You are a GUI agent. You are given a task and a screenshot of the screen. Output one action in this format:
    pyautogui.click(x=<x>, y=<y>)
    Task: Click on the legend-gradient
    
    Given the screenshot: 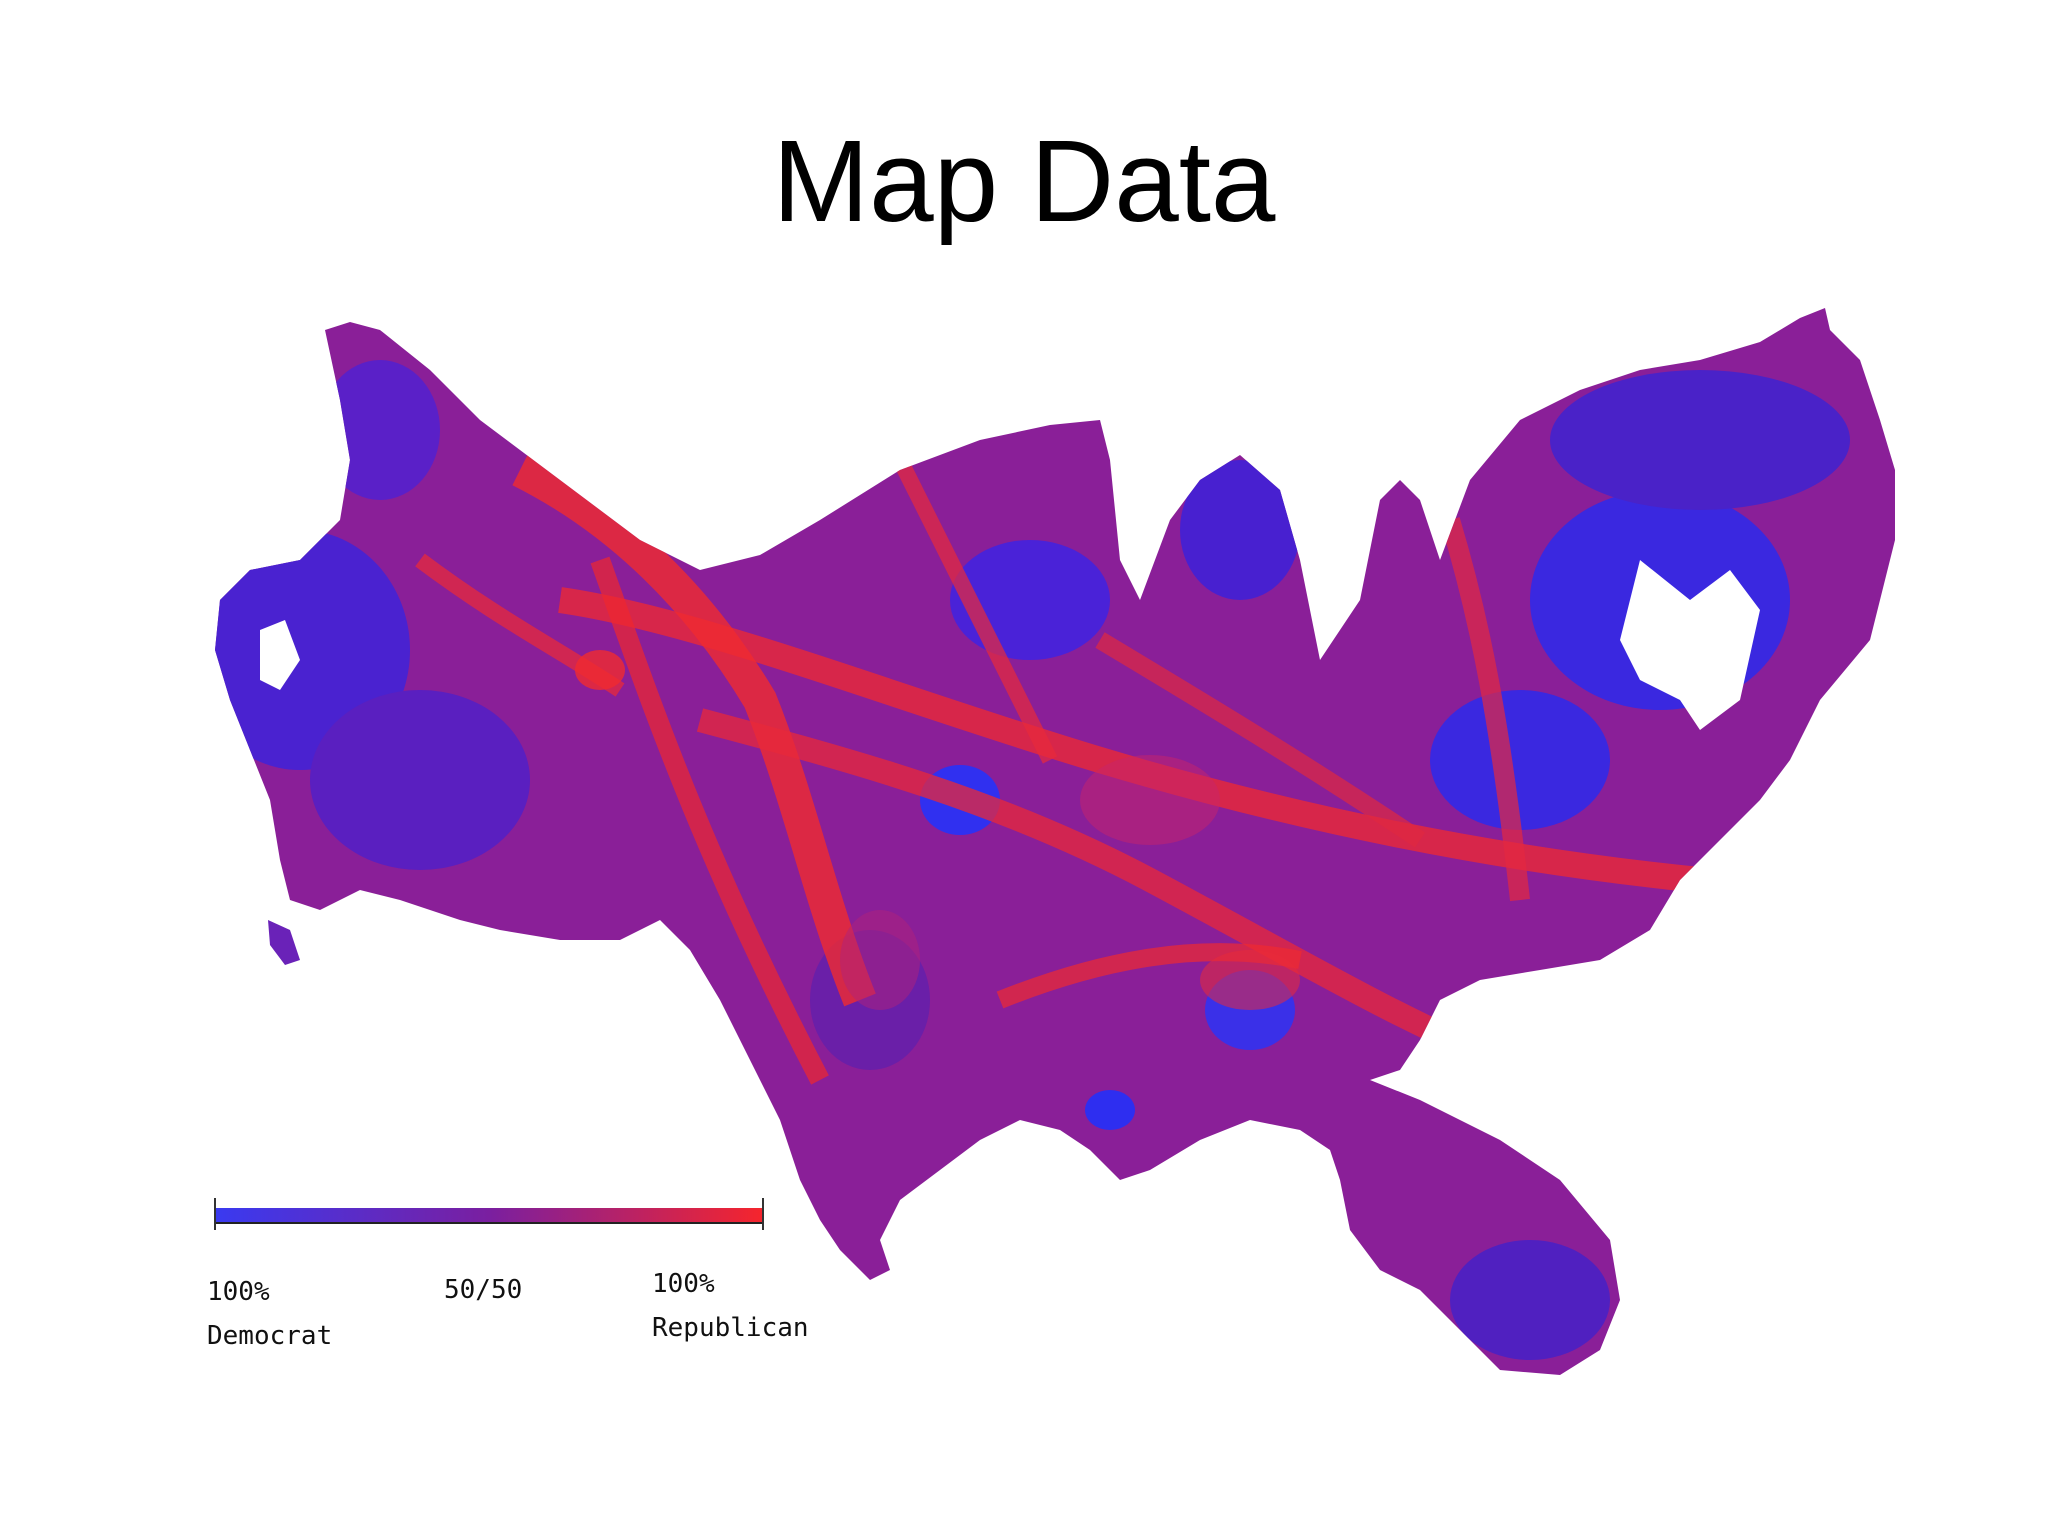 What is the action you would take?
    pyautogui.click(x=489, y=1215)
    